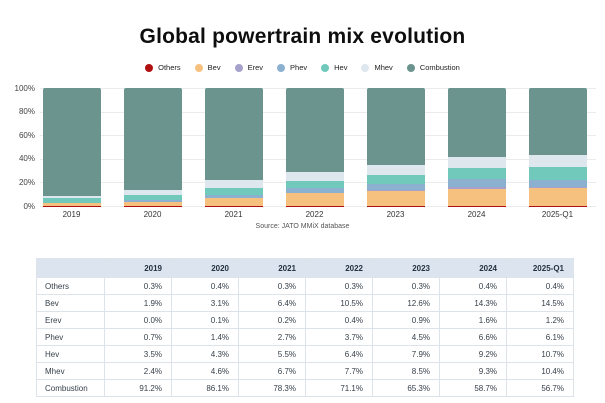  I want to click on table-header-cell: 2019, so click(138, 268).